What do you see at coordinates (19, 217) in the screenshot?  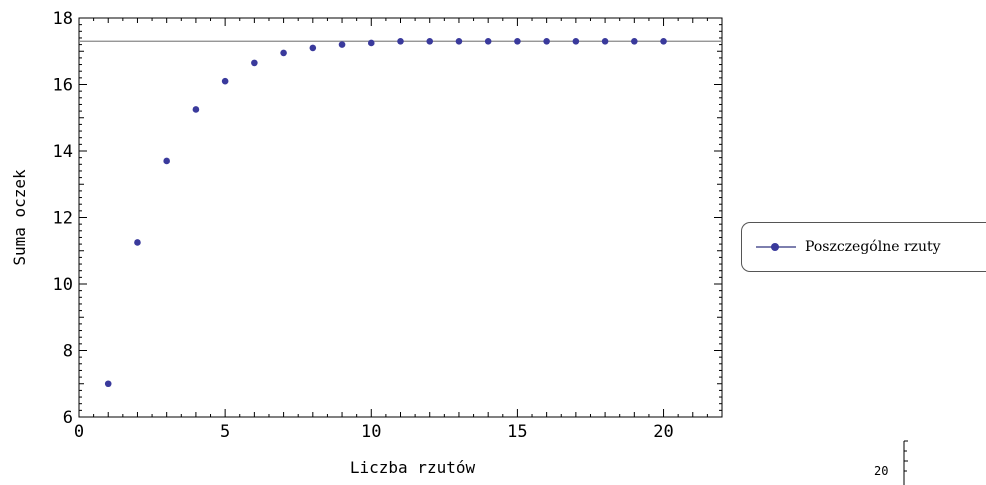 I see `y-axis-title: Suma oczek` at bounding box center [19, 217].